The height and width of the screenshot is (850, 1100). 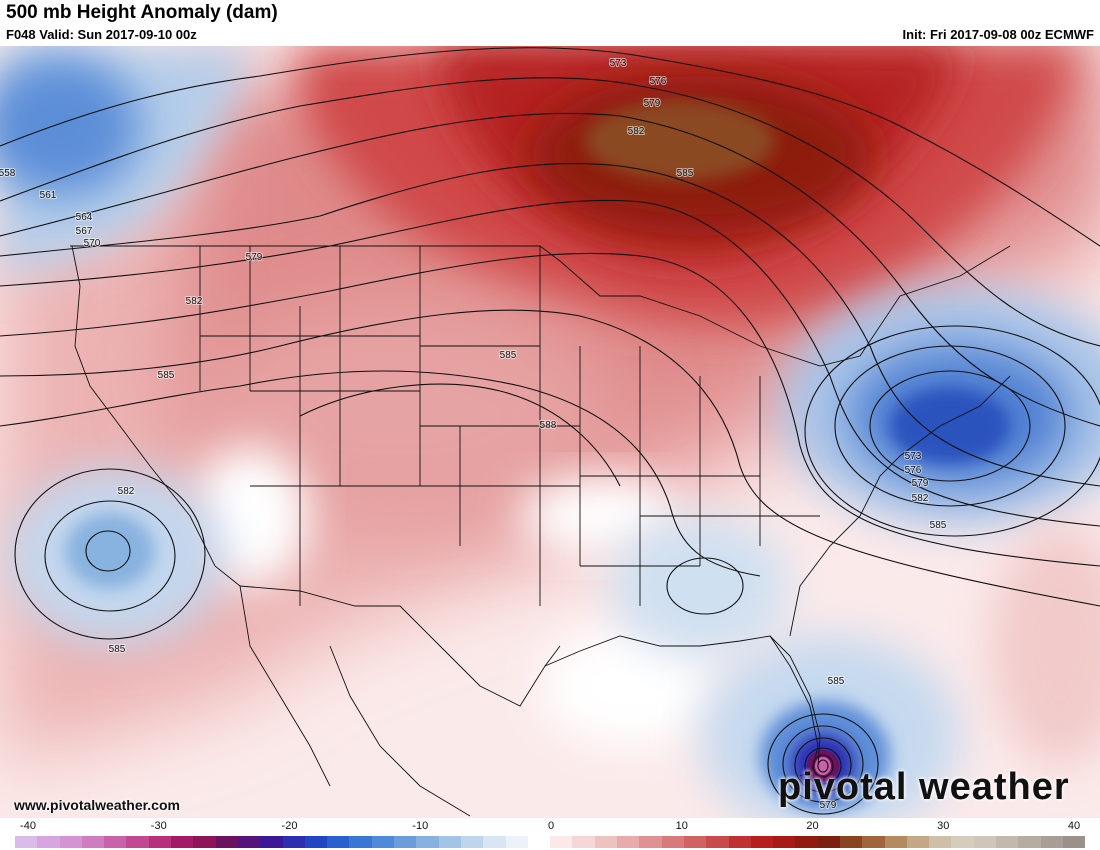 What do you see at coordinates (924, 787) in the screenshot?
I see `brand-logo: pivotal weather` at bounding box center [924, 787].